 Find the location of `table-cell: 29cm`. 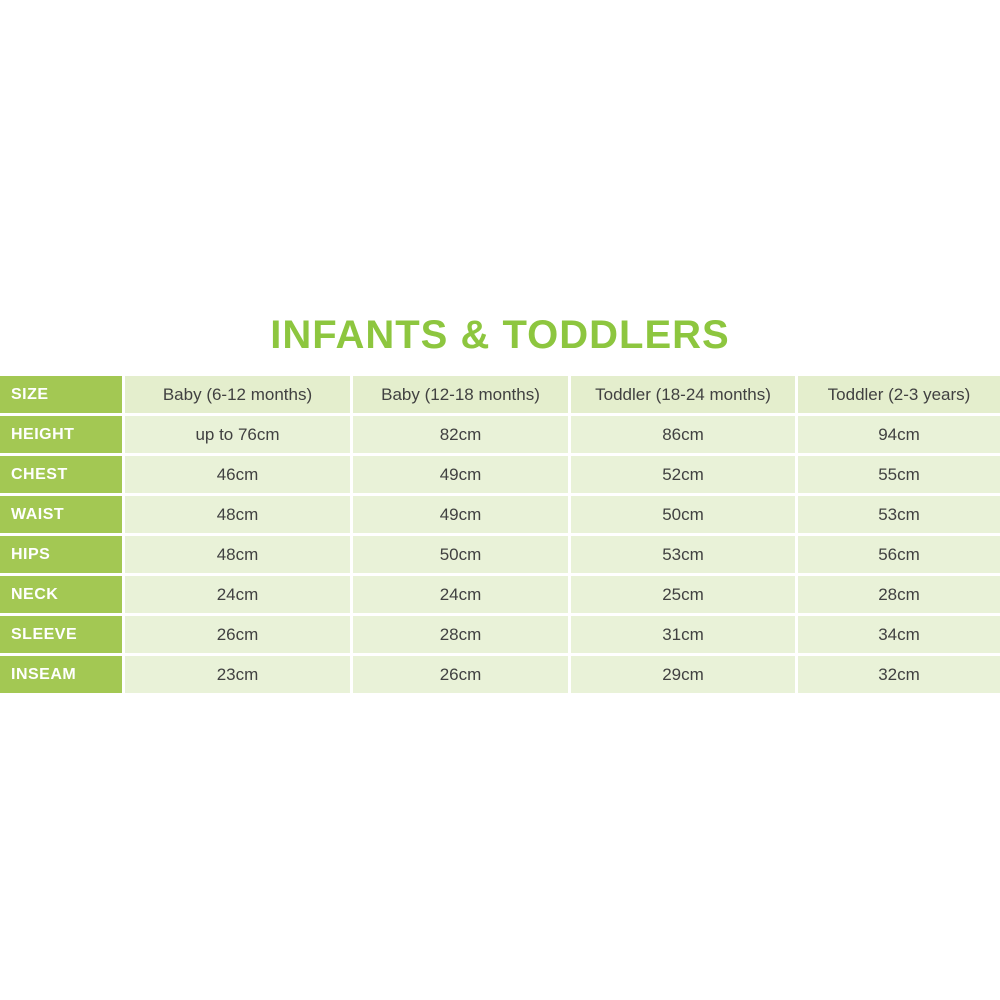

table-cell: 29cm is located at coordinates (683, 674).